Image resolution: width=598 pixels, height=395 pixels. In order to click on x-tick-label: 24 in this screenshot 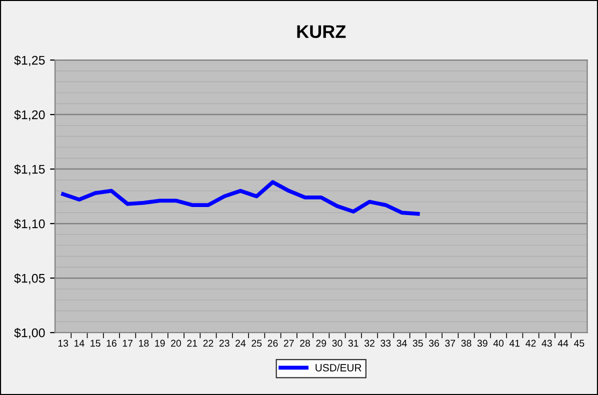, I will do `click(241, 343)`.